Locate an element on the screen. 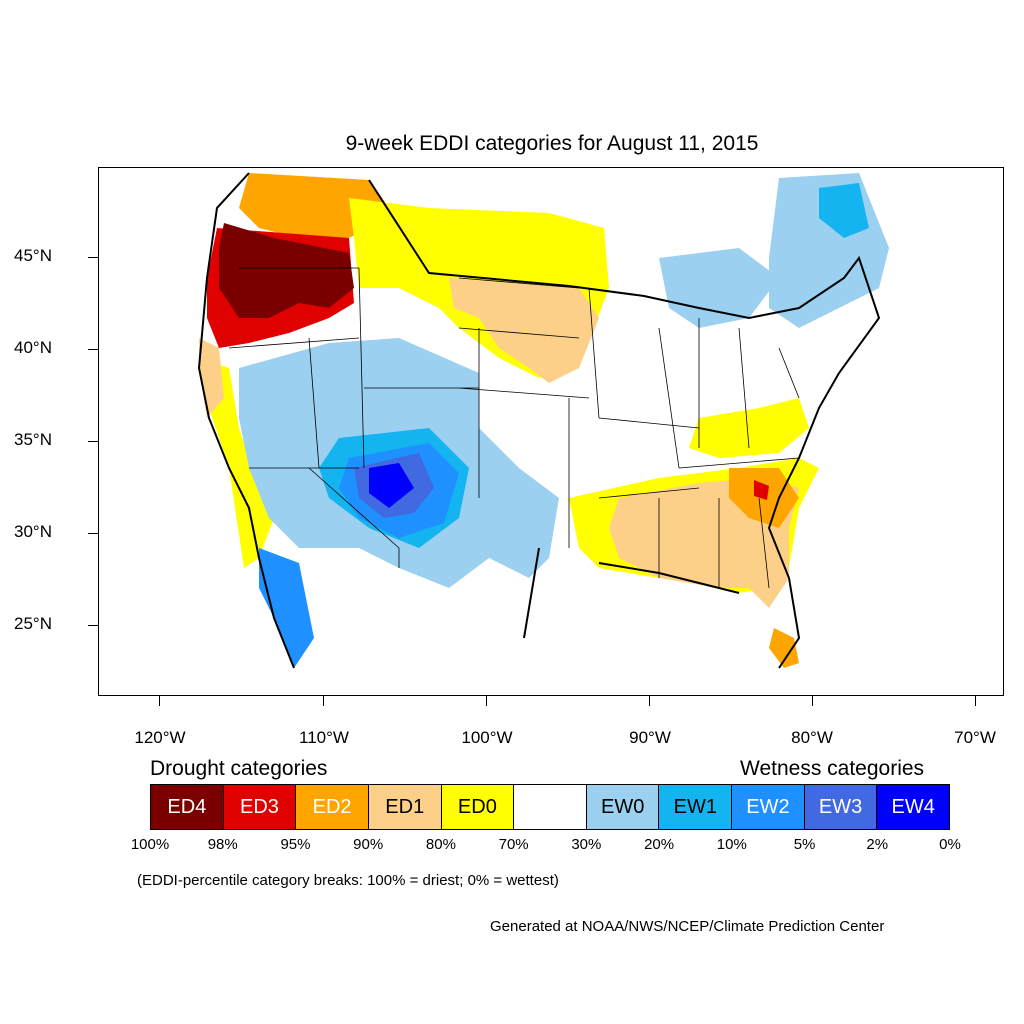 The width and height of the screenshot is (1024, 1024). drought-heading: Drought categories is located at coordinates (239, 768).